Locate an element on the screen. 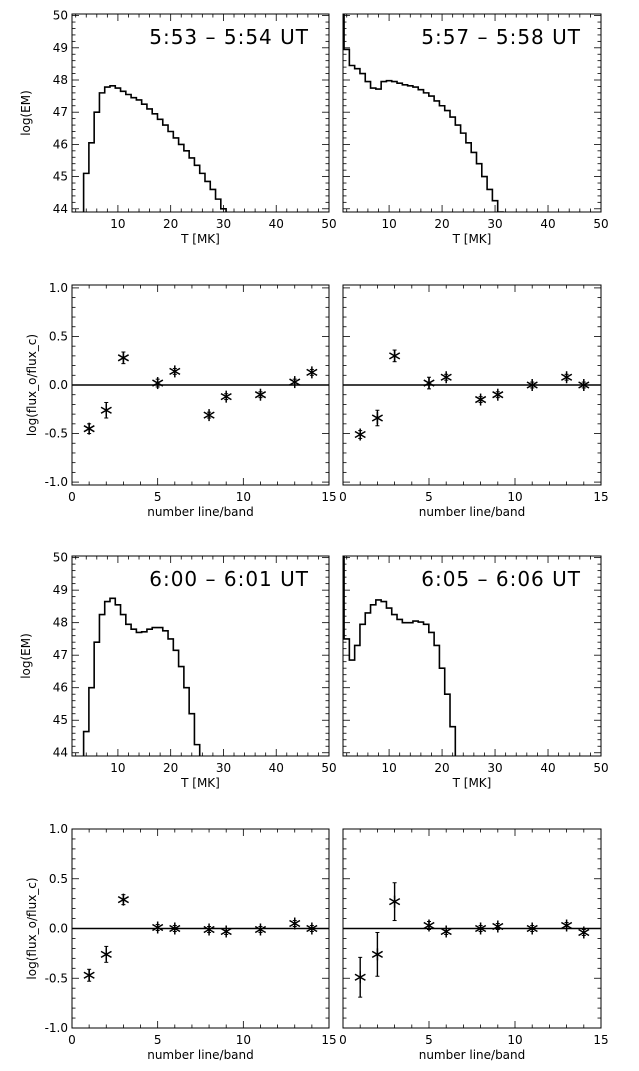 The width and height of the screenshot is (639, 1071). panel-title: 6:05 – 6:06 UT is located at coordinates (501, 579).